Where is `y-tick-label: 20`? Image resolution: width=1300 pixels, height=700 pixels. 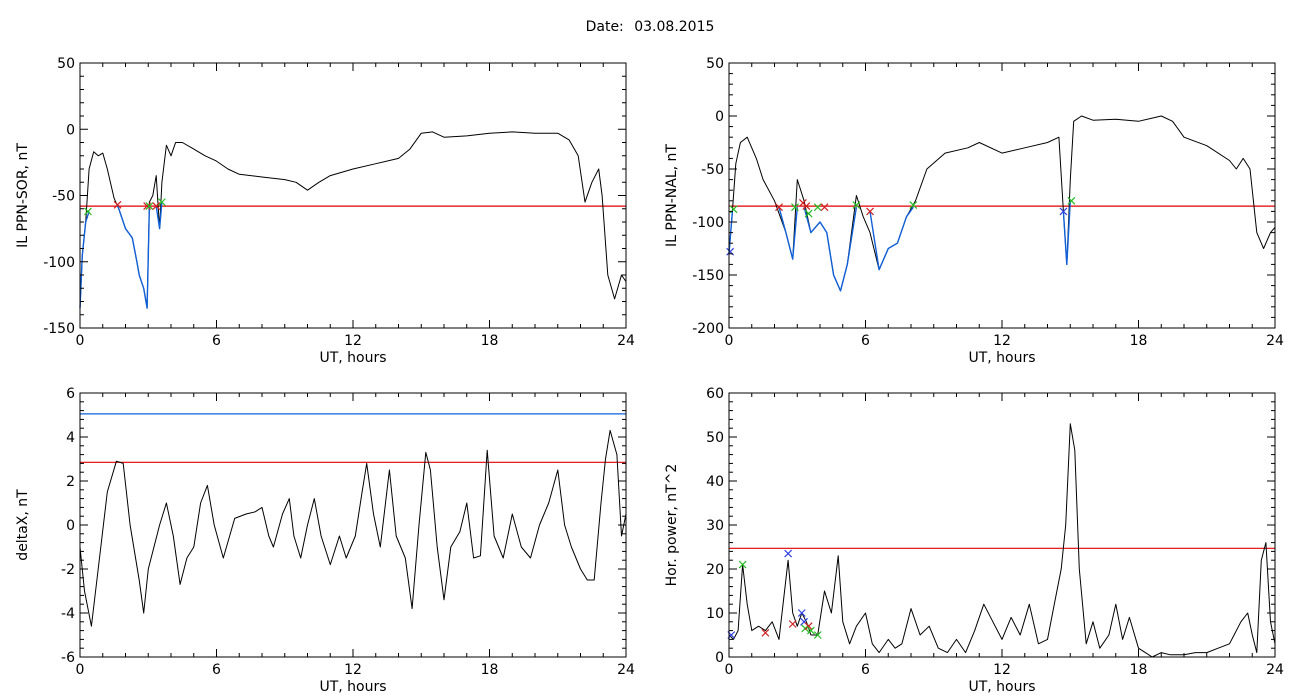 y-tick-label: 20 is located at coordinates (715, 570).